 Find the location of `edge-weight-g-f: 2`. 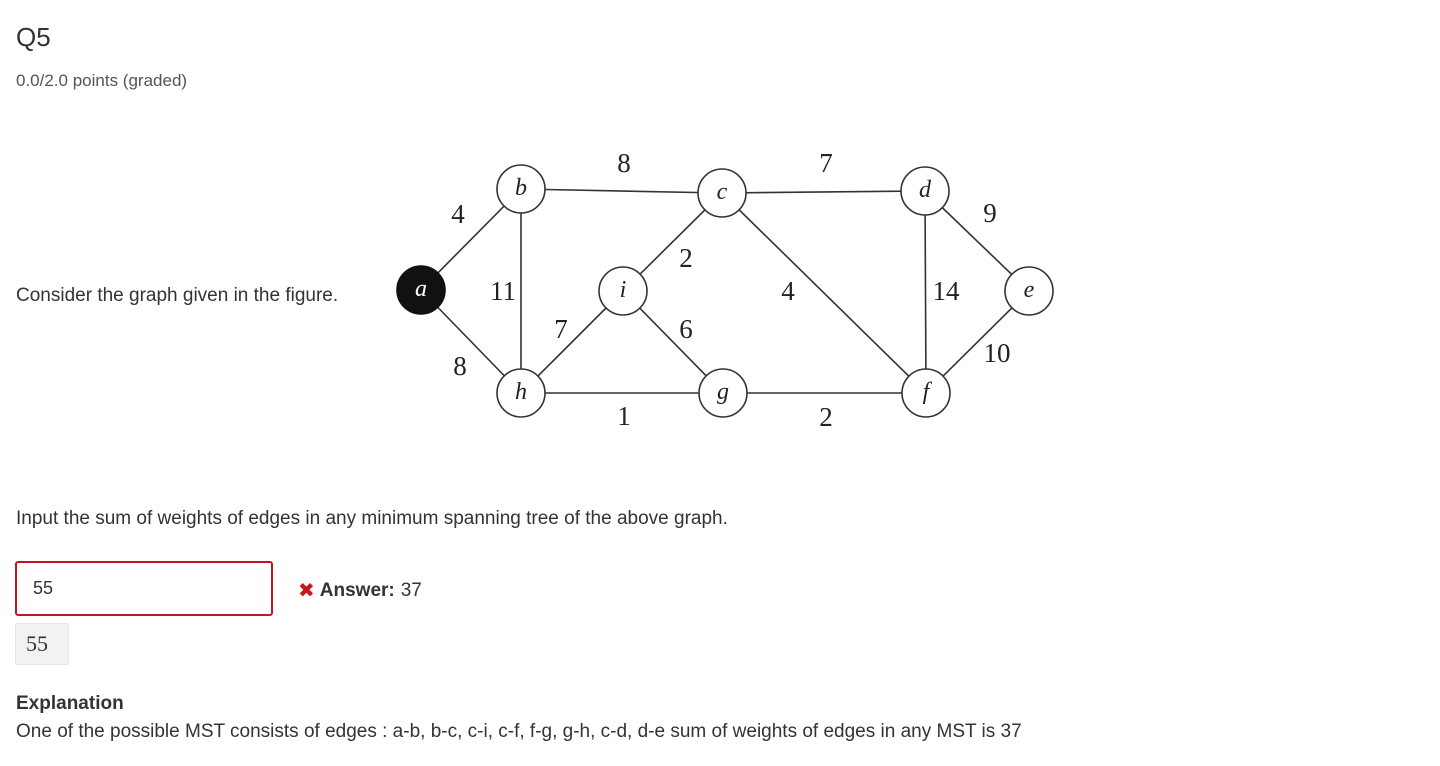

edge-weight-g-f: 2 is located at coordinates (826, 417).